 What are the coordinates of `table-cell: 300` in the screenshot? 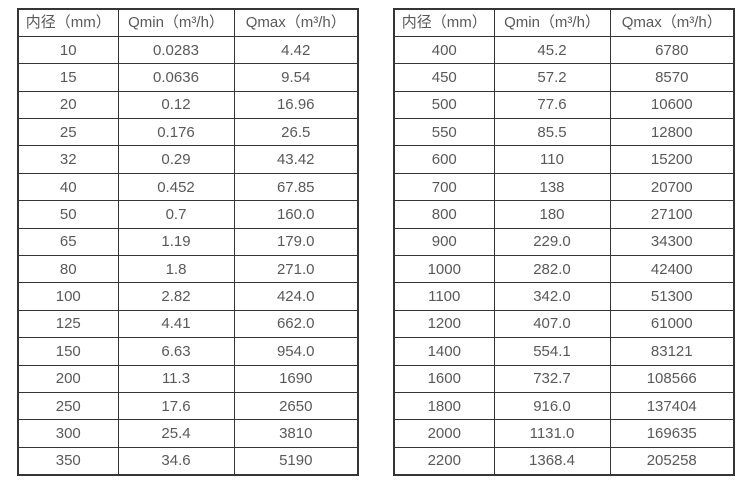 It's located at (68, 433).